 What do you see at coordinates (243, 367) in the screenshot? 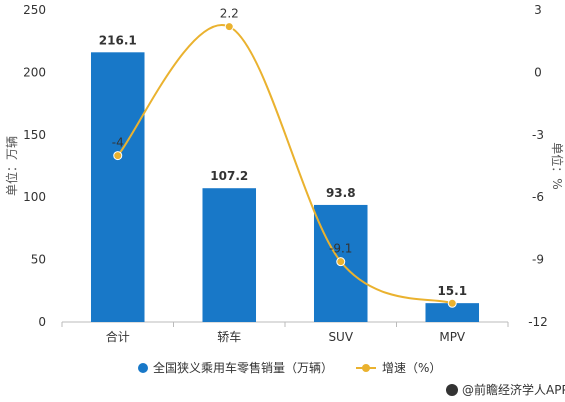
I see `legend-bar-label: 全国狭义乘用车零售销量（万辆）` at bounding box center [243, 367].